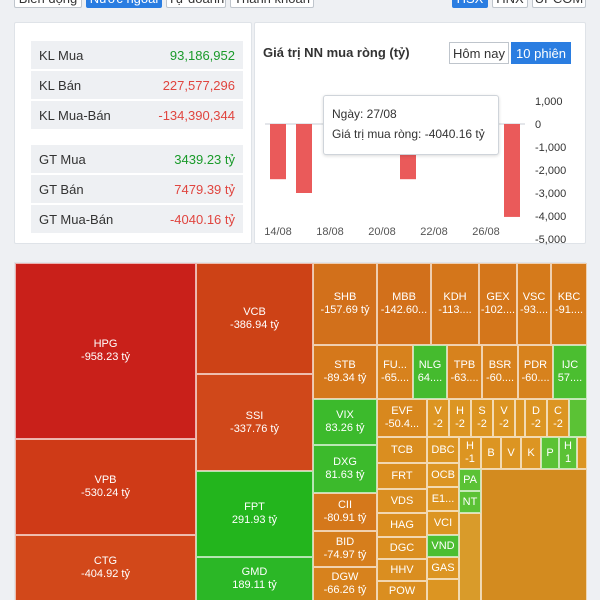 This screenshot has width=600, height=600. I want to click on treemap-symbol: NT, so click(470, 501).